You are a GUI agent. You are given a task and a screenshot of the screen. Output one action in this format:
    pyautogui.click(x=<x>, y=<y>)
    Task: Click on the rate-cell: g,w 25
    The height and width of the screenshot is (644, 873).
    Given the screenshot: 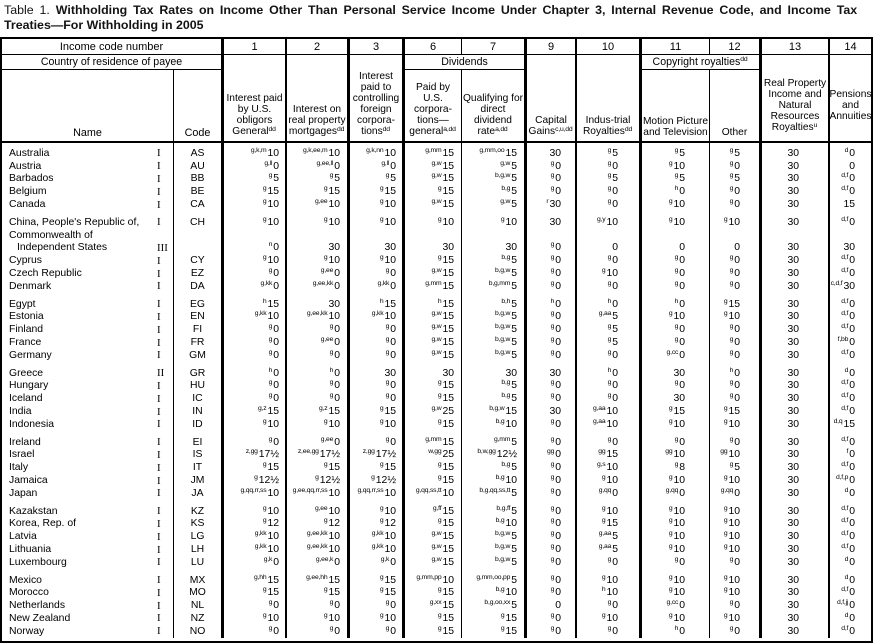 What is the action you would take?
    pyautogui.click(x=433, y=411)
    